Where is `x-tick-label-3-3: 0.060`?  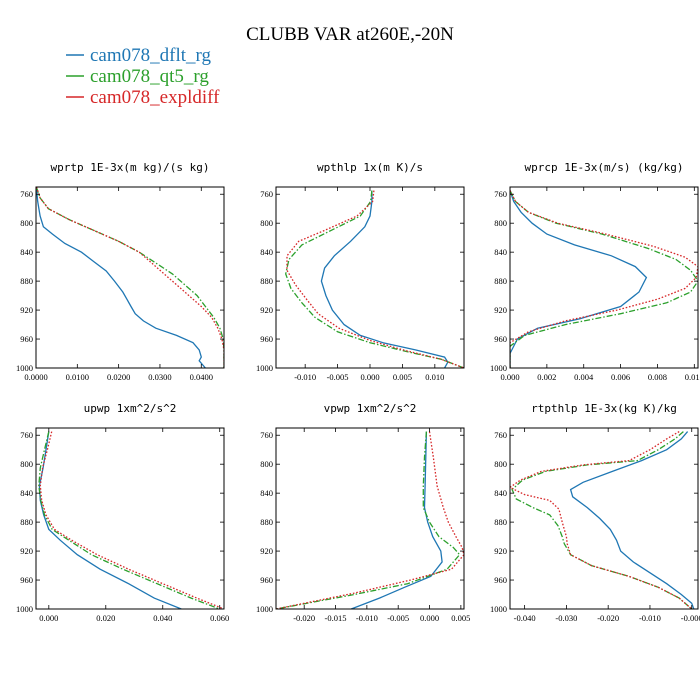
x-tick-label-3-3: 0.060 is located at coordinates (219, 618).